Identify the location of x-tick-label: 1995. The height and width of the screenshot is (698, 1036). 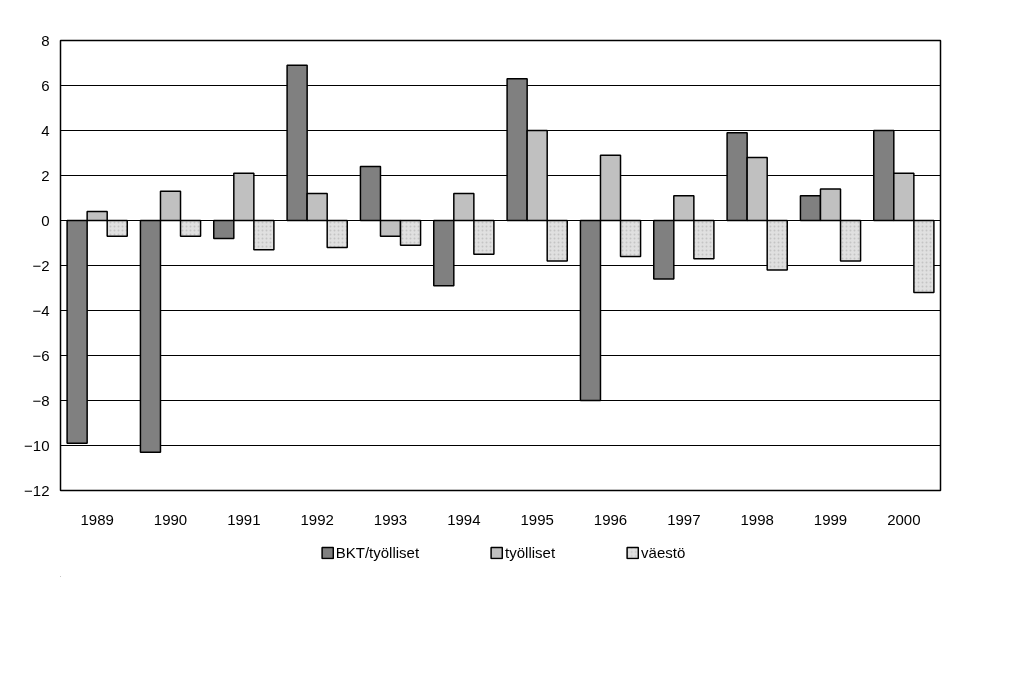
(537, 519).